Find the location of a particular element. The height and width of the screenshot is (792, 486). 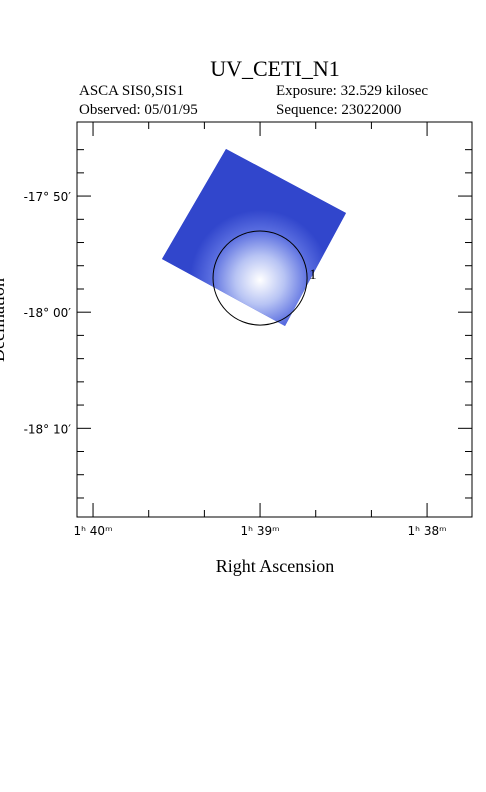

instrument: ASCA SIS0,SIS1 is located at coordinates (131, 91).